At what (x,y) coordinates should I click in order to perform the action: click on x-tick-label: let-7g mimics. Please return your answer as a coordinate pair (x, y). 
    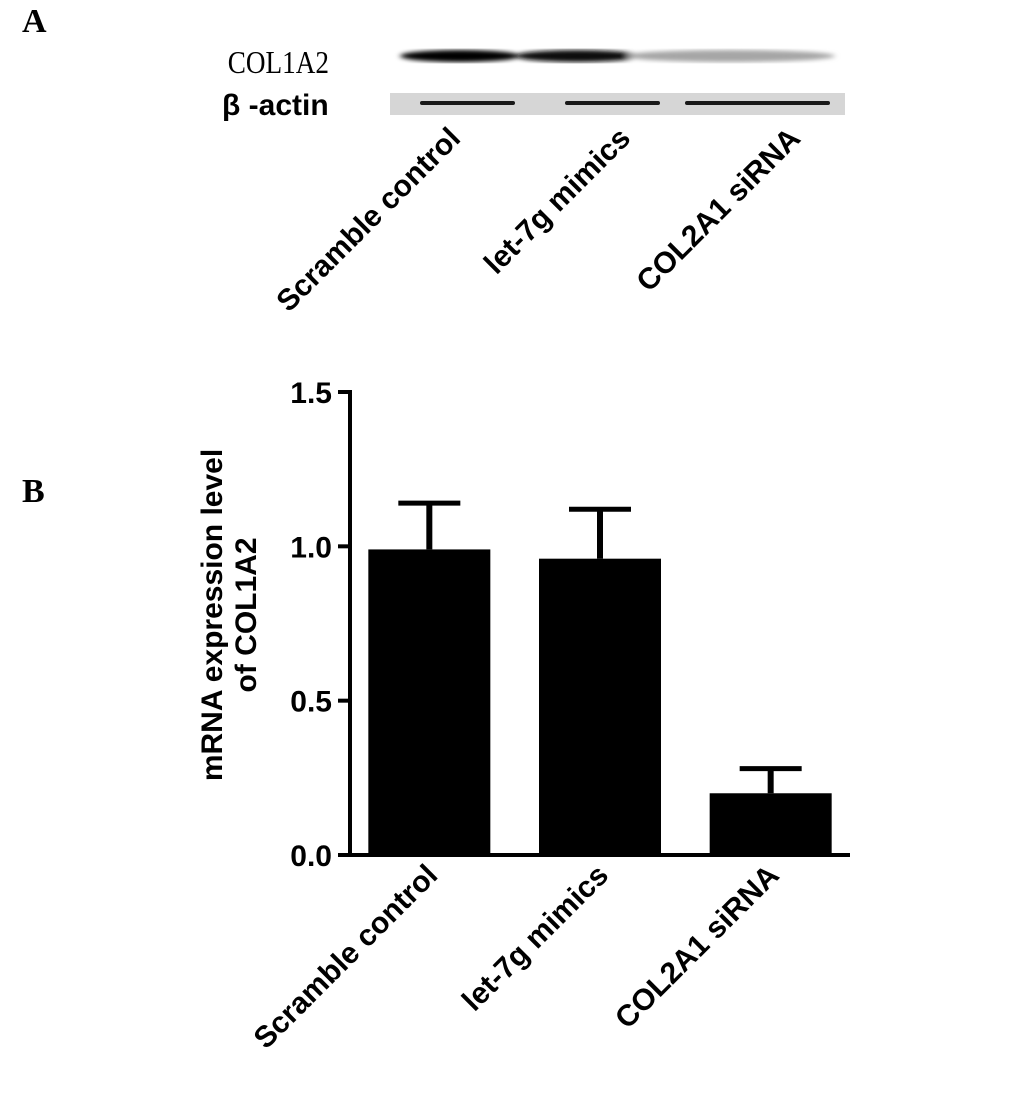
    Looking at the image, I should click on (535, 938).